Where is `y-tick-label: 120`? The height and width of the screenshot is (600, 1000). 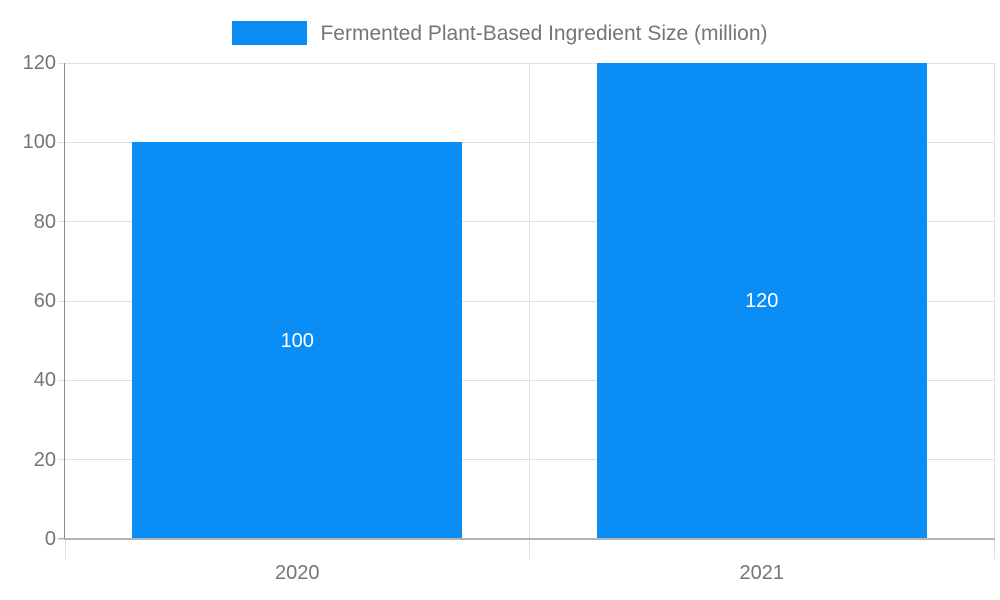
y-tick-label: 120 is located at coordinates (39, 63).